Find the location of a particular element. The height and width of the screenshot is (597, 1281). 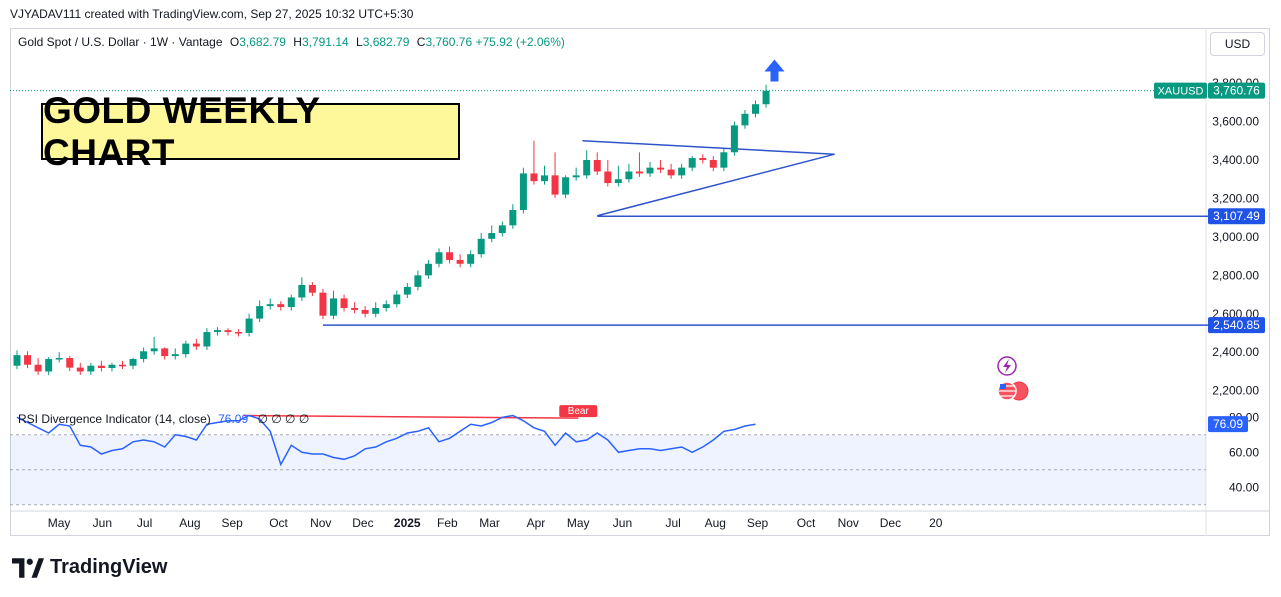

rsi-value-badge is located at coordinates (1228, 424).